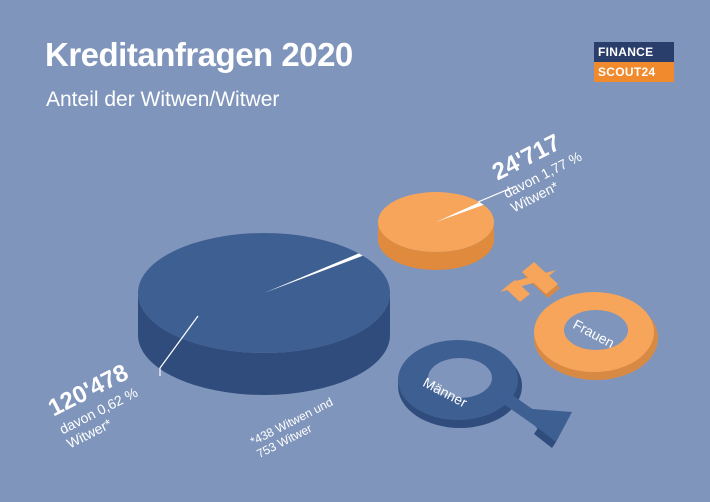 This screenshot has width=710, height=502. Describe the element at coordinates (497, 194) in the screenshot. I see `pie-women-leader-line` at that location.